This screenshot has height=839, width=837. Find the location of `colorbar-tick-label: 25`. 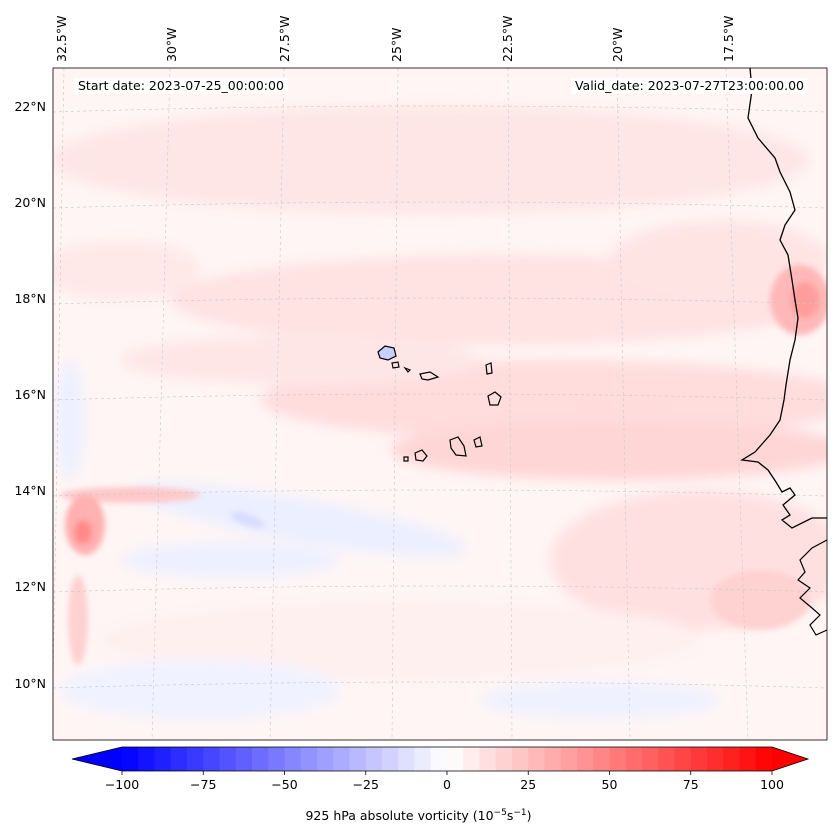

colorbar-tick-label: 25 is located at coordinates (528, 784).